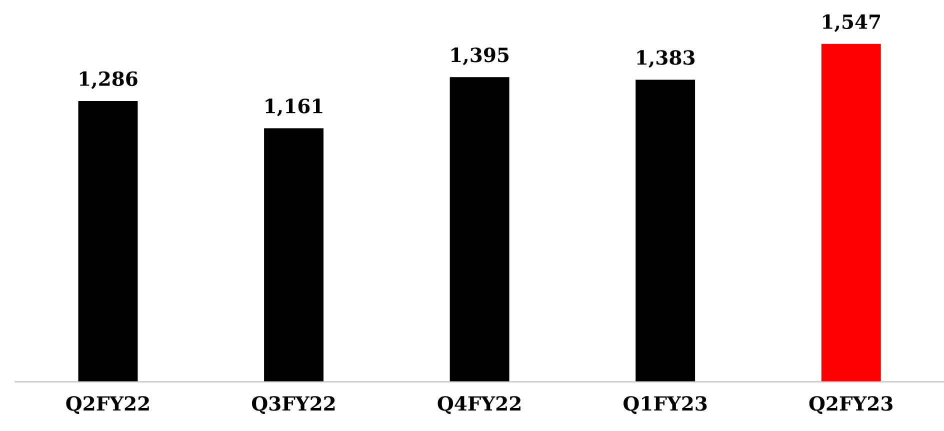 This screenshot has width=944, height=431. What do you see at coordinates (851, 23) in the screenshot?
I see `data-label: 1,547` at bounding box center [851, 23].